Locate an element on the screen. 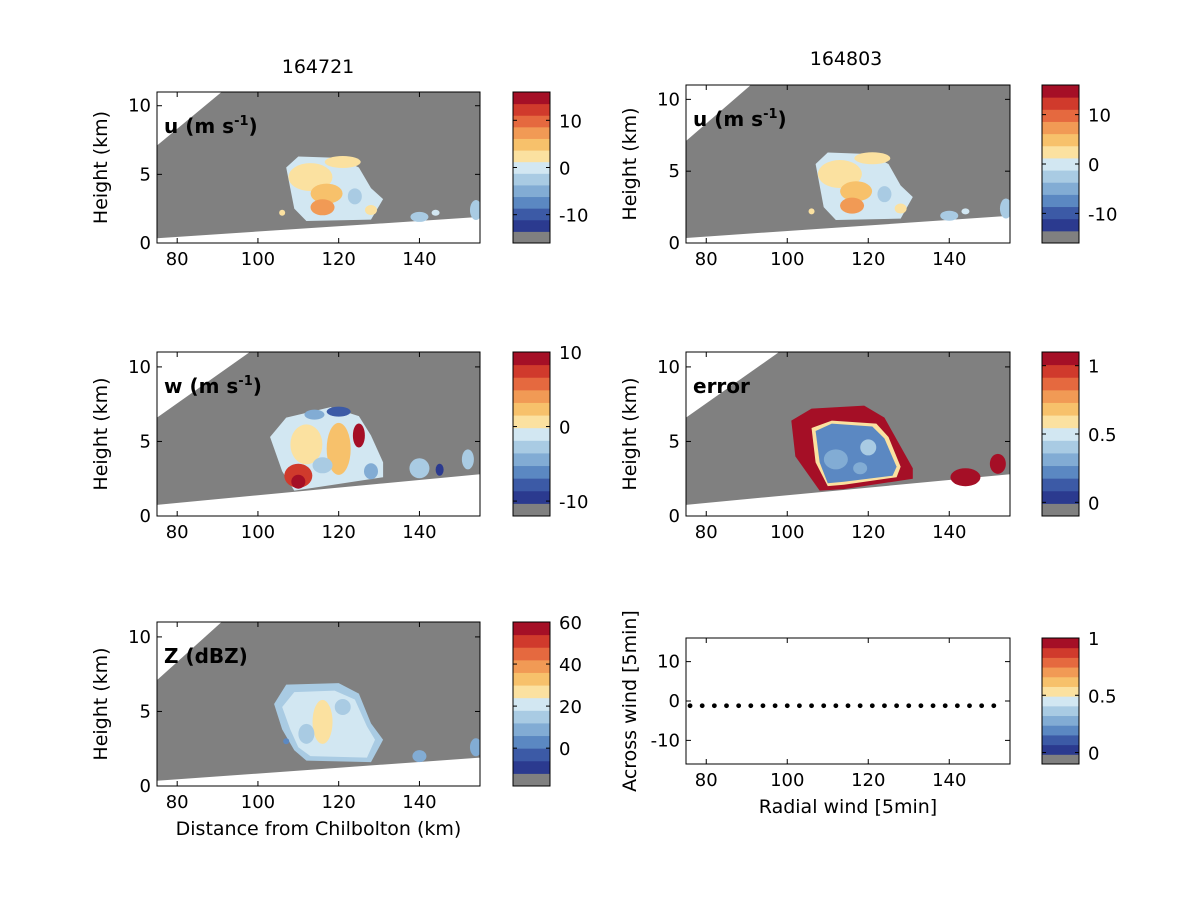 The width and height of the screenshot is (1200, 900). echo-warm-b is located at coordinates (326, 193).